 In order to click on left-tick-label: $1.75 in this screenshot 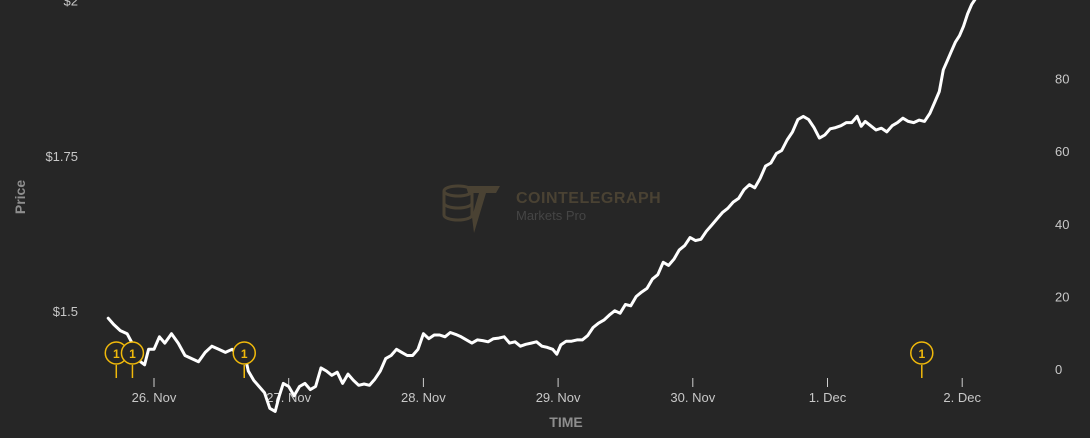, I will do `click(61, 156)`.